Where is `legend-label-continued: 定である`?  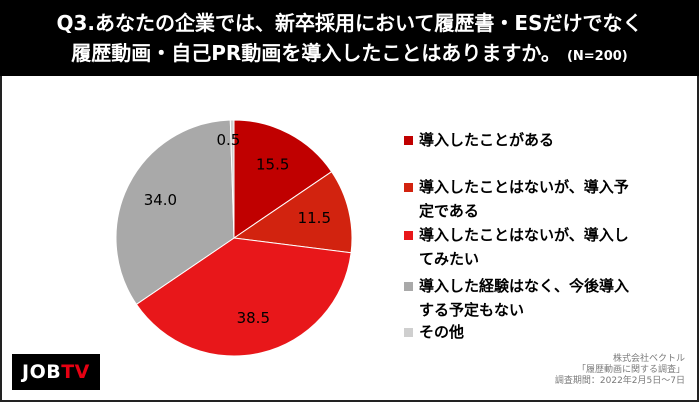
legend-label-continued: 定である is located at coordinates (449, 211).